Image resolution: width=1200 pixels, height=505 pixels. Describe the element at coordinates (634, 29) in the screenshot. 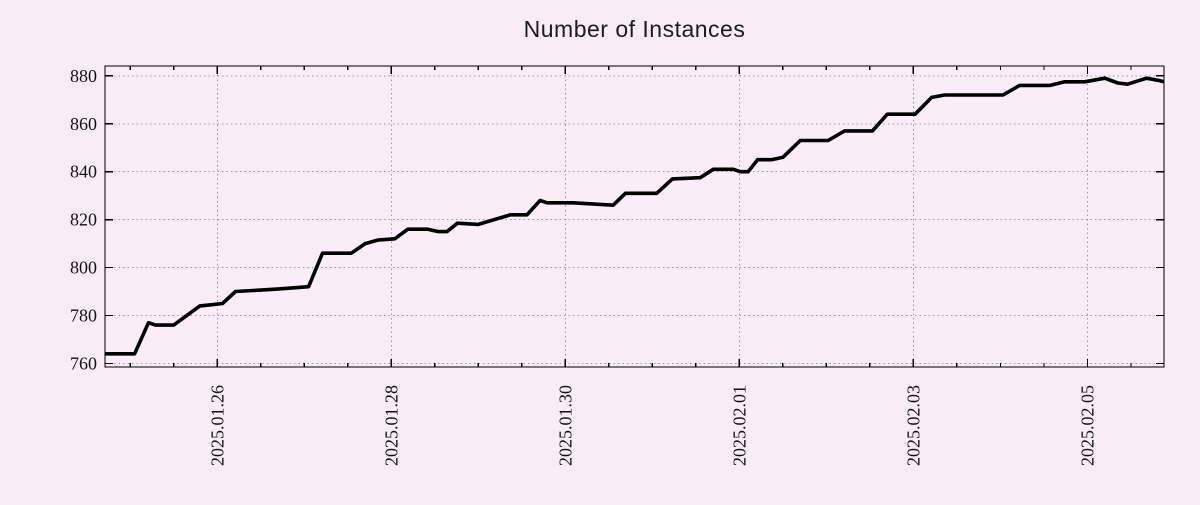

I see `chart-title: Number of Instances` at that location.